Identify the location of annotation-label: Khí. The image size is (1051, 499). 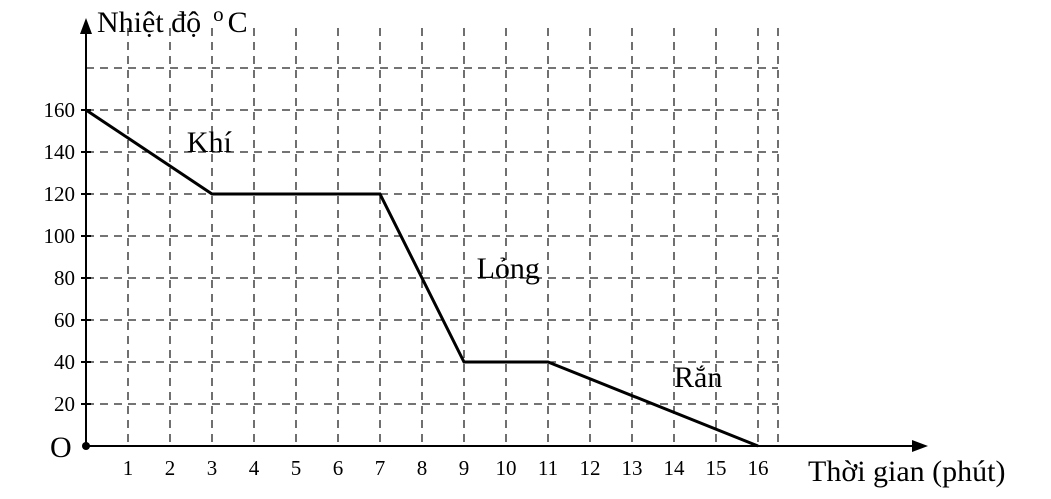
(210, 142).